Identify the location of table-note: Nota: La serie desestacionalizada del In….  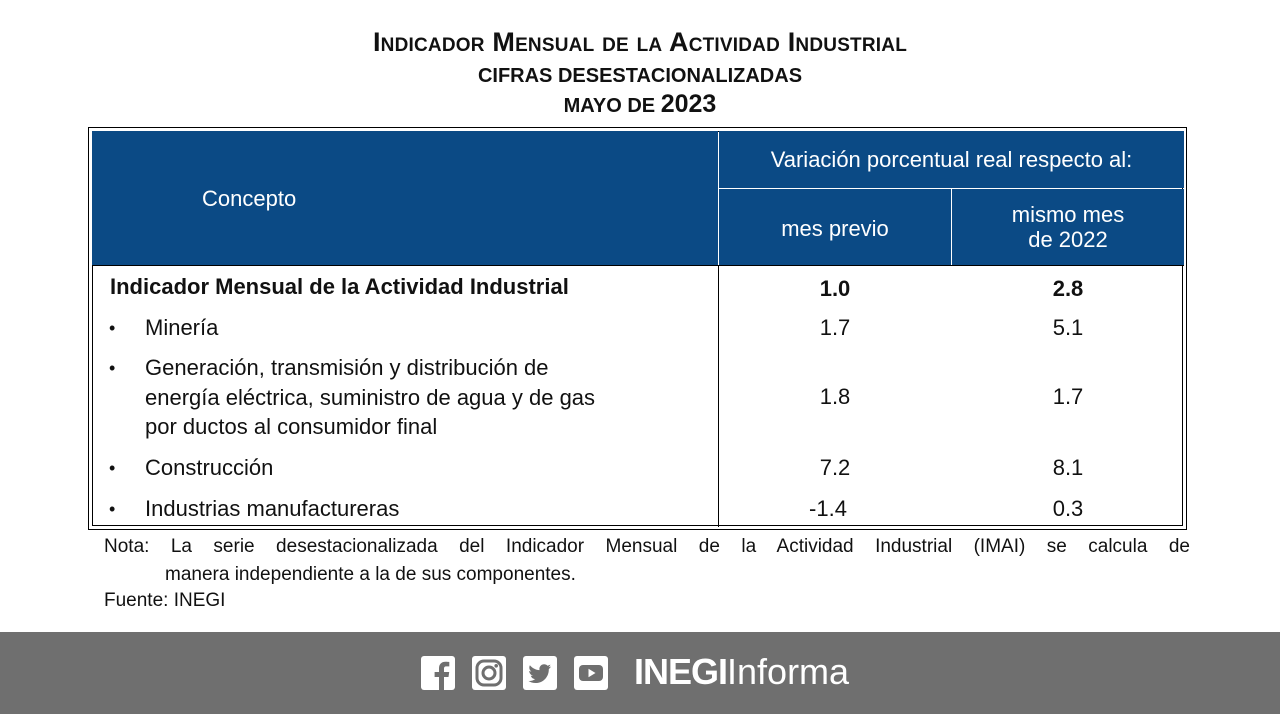
(647, 561).